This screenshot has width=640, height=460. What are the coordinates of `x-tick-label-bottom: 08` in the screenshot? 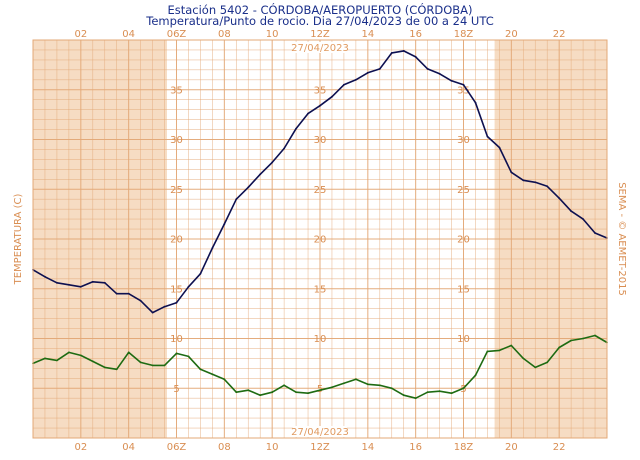 It's located at (224, 447).